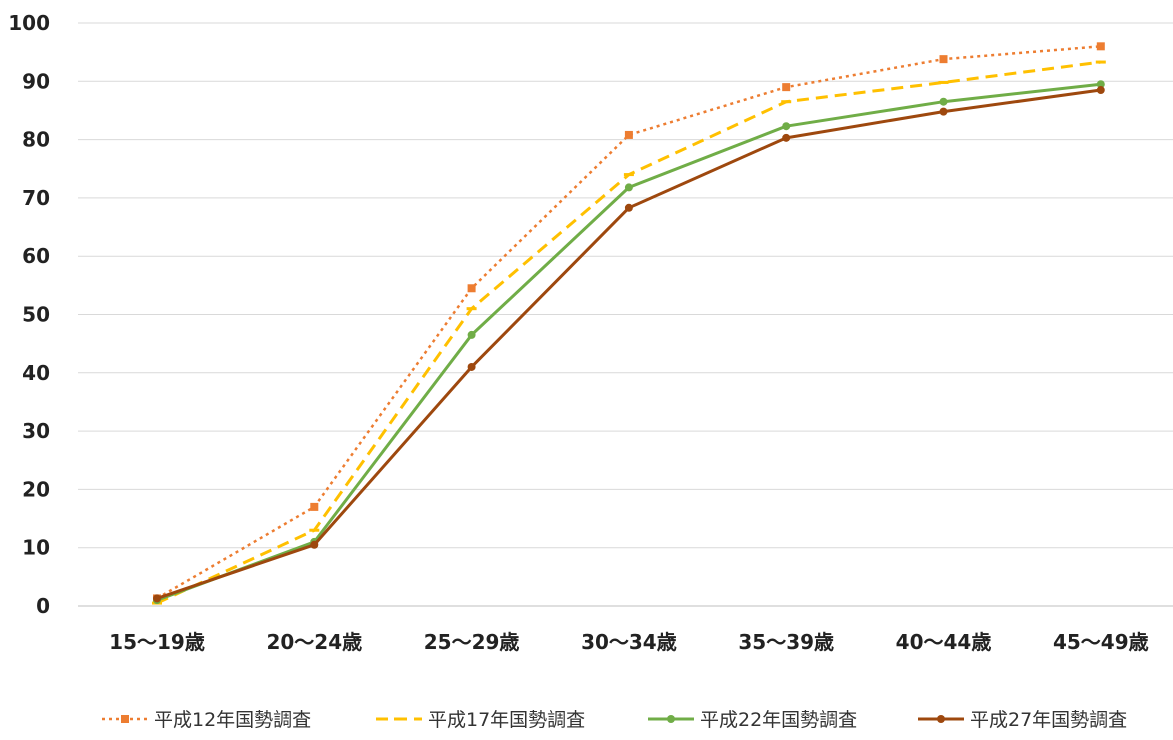  I want to click on legend-label: 平成22年国勢調査, so click(778, 720).